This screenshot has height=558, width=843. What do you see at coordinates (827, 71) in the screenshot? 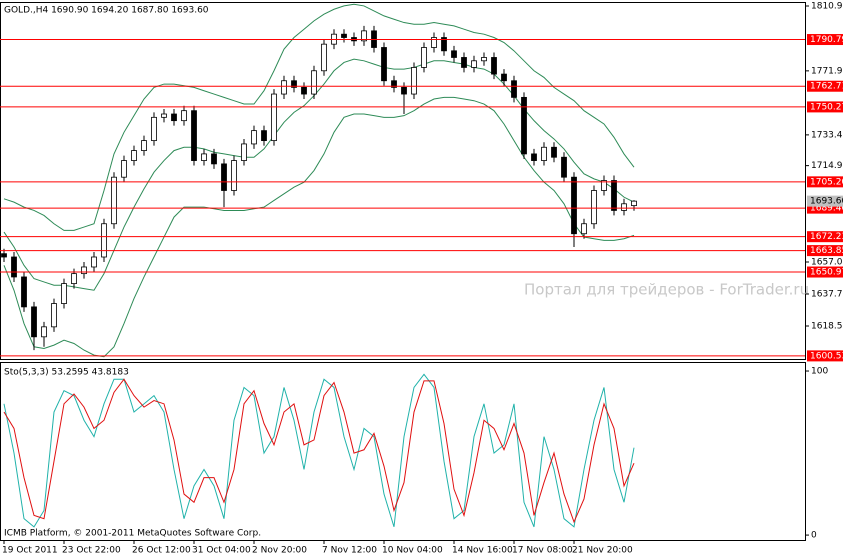
I see `y-tick-label: 1771.95` at bounding box center [827, 71].